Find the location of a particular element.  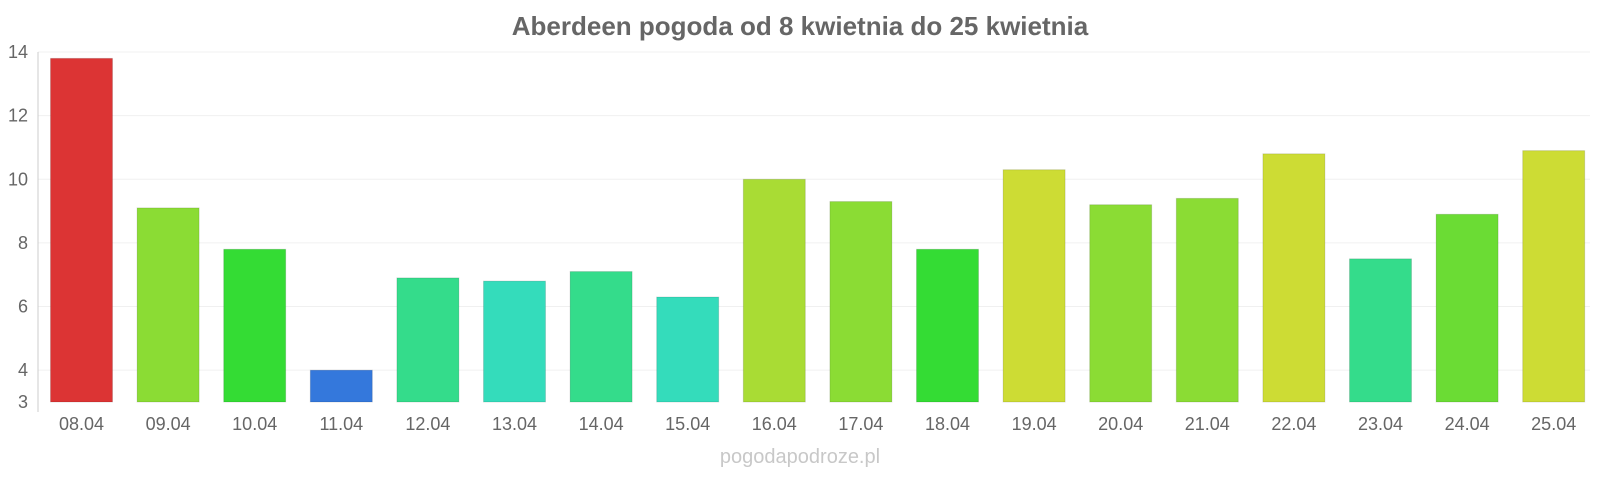

y-axis-ticks: 3 4 6 8 10 12 14 is located at coordinates (18, 227).